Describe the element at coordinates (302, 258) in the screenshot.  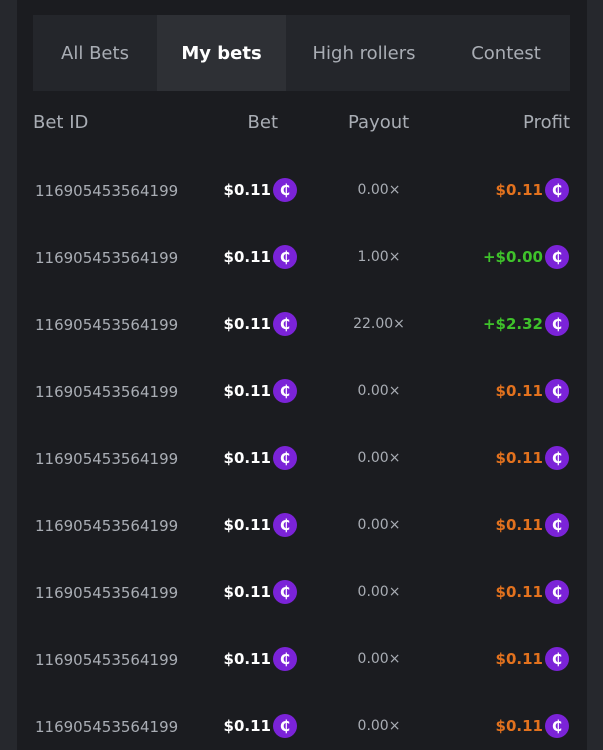
I see `table-row: 116905453564199 $0.11 ₵ 1.00× +$0.00 ₵` at that location.